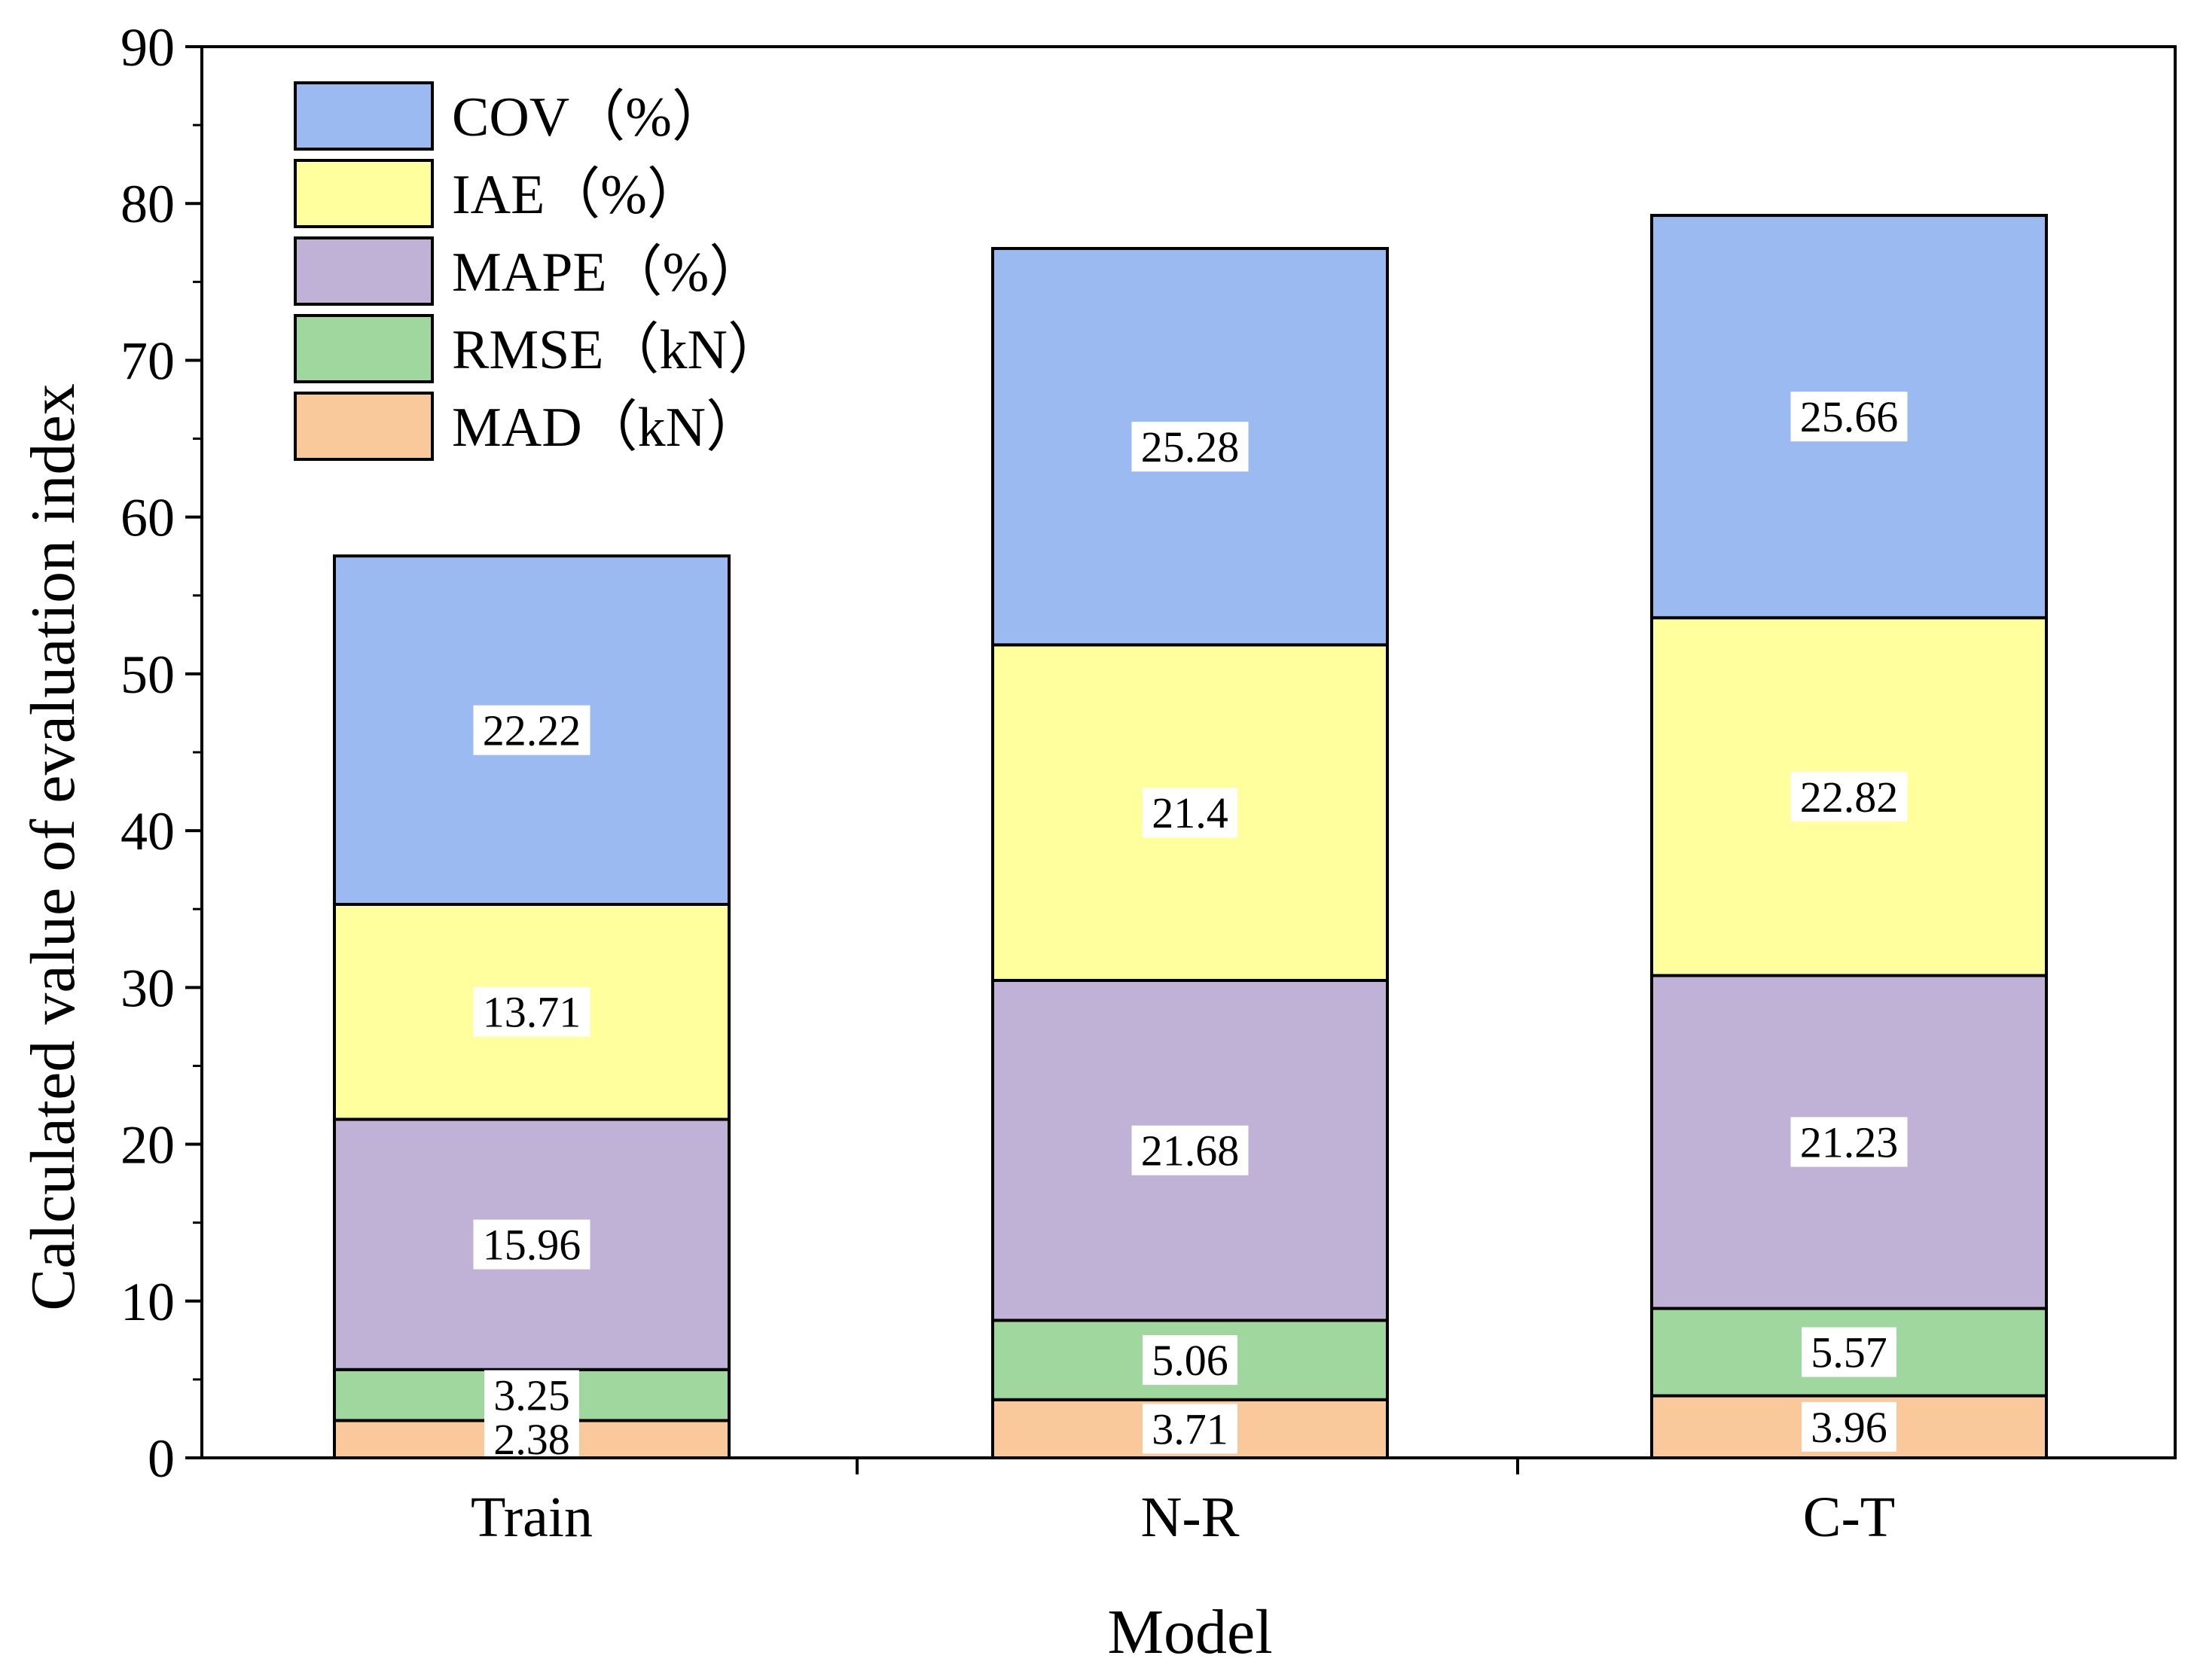 This screenshot has width=2197, height=1680. I want to click on legend-swatch-iae, so click(364, 193).